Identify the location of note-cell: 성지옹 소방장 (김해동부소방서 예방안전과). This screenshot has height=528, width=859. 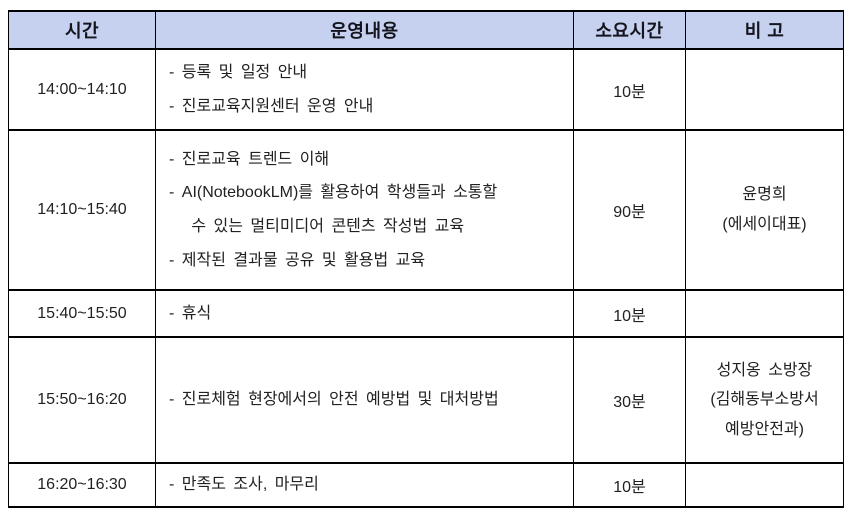
(764, 400).